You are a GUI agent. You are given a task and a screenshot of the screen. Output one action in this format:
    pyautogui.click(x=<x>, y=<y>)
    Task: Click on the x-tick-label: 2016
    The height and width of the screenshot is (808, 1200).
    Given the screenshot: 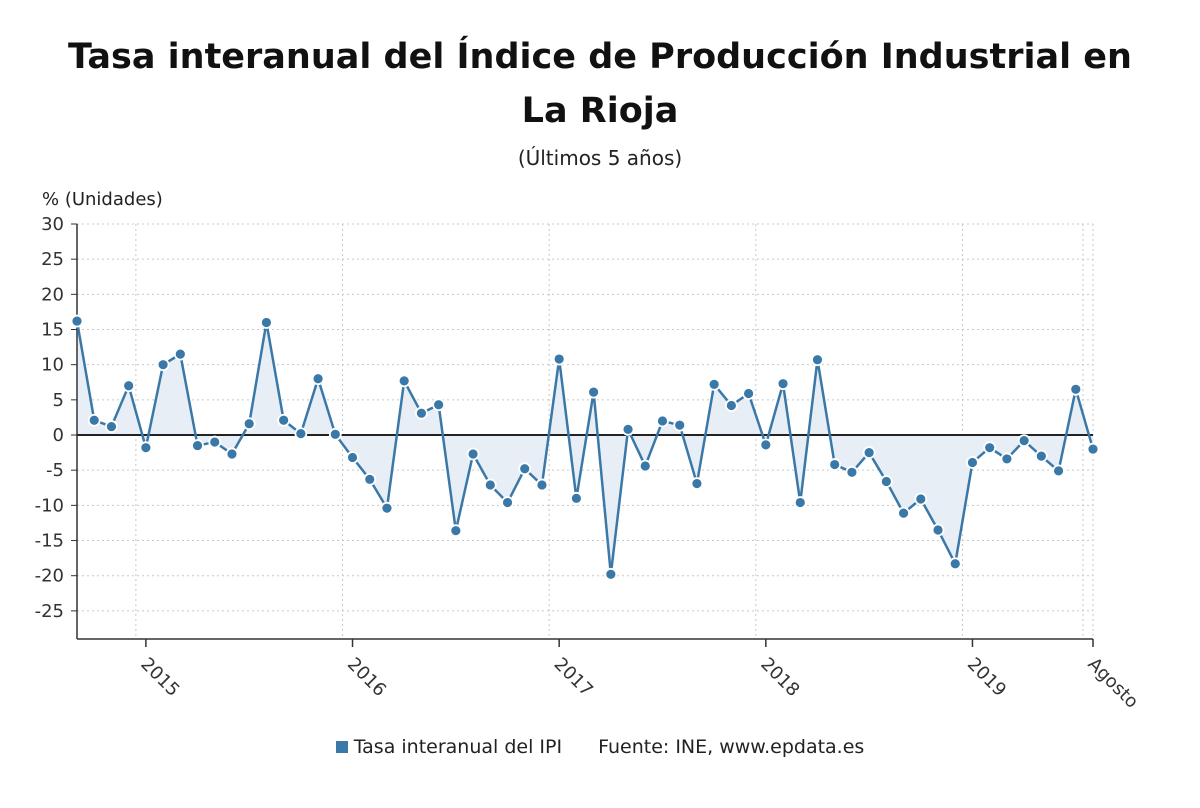 What is the action you would take?
    pyautogui.click(x=366, y=677)
    